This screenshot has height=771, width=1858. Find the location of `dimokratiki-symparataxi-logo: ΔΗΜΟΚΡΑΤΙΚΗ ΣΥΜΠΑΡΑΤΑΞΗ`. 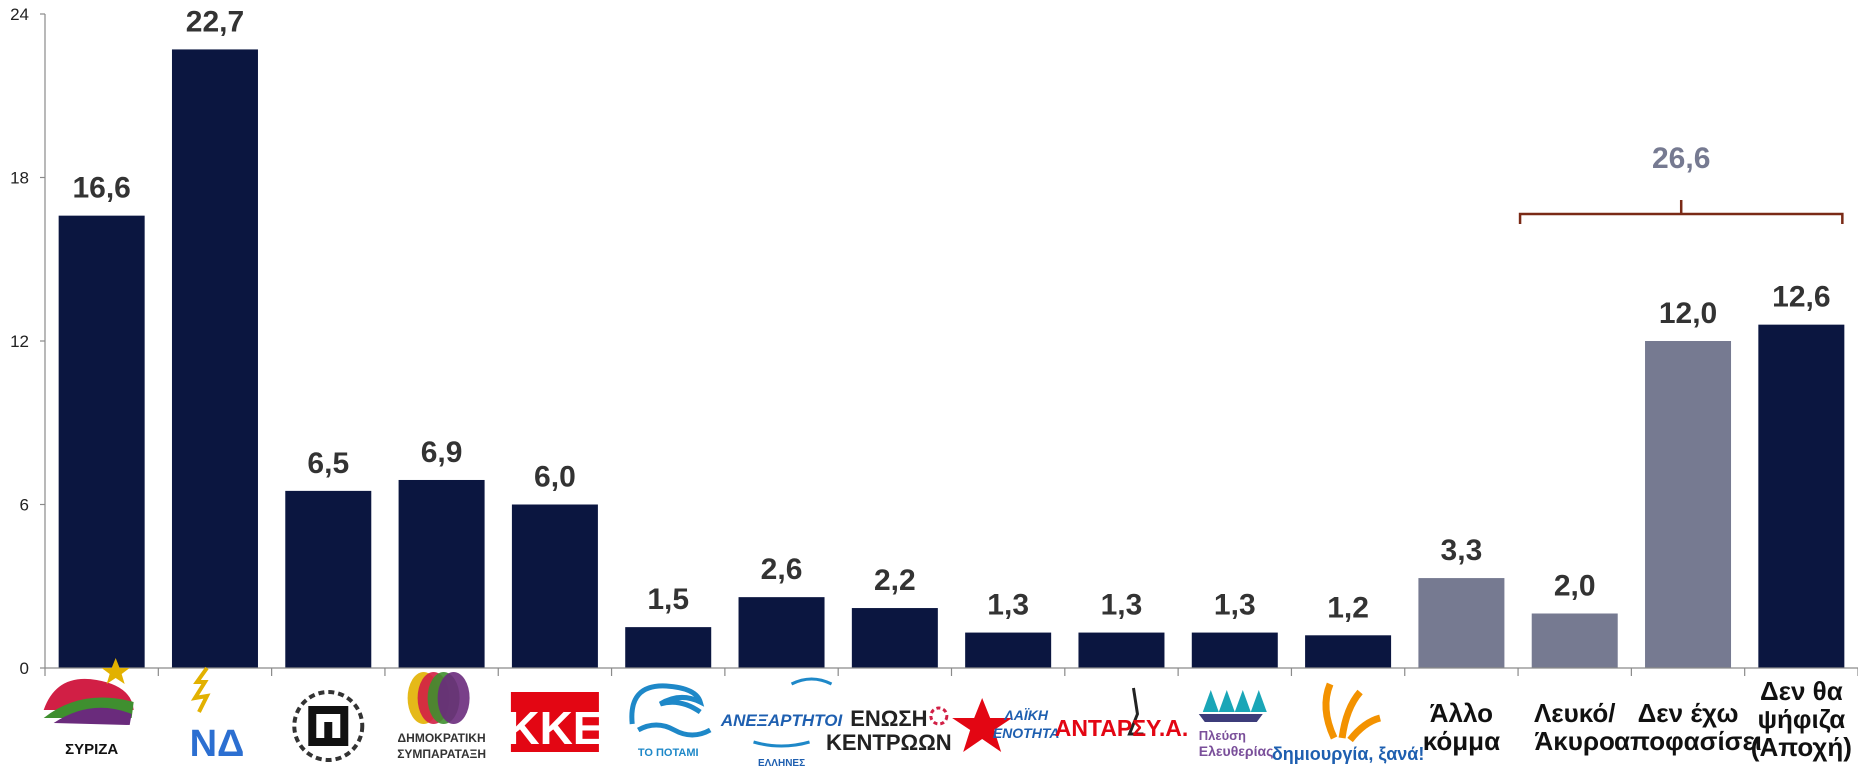

dimokratiki-symparataxi-logo: ΔΗΜΟΚΡΑΤΙΚΗ ΣΥΜΠΑΡΑΤΑΞΗ is located at coordinates (441, 716).